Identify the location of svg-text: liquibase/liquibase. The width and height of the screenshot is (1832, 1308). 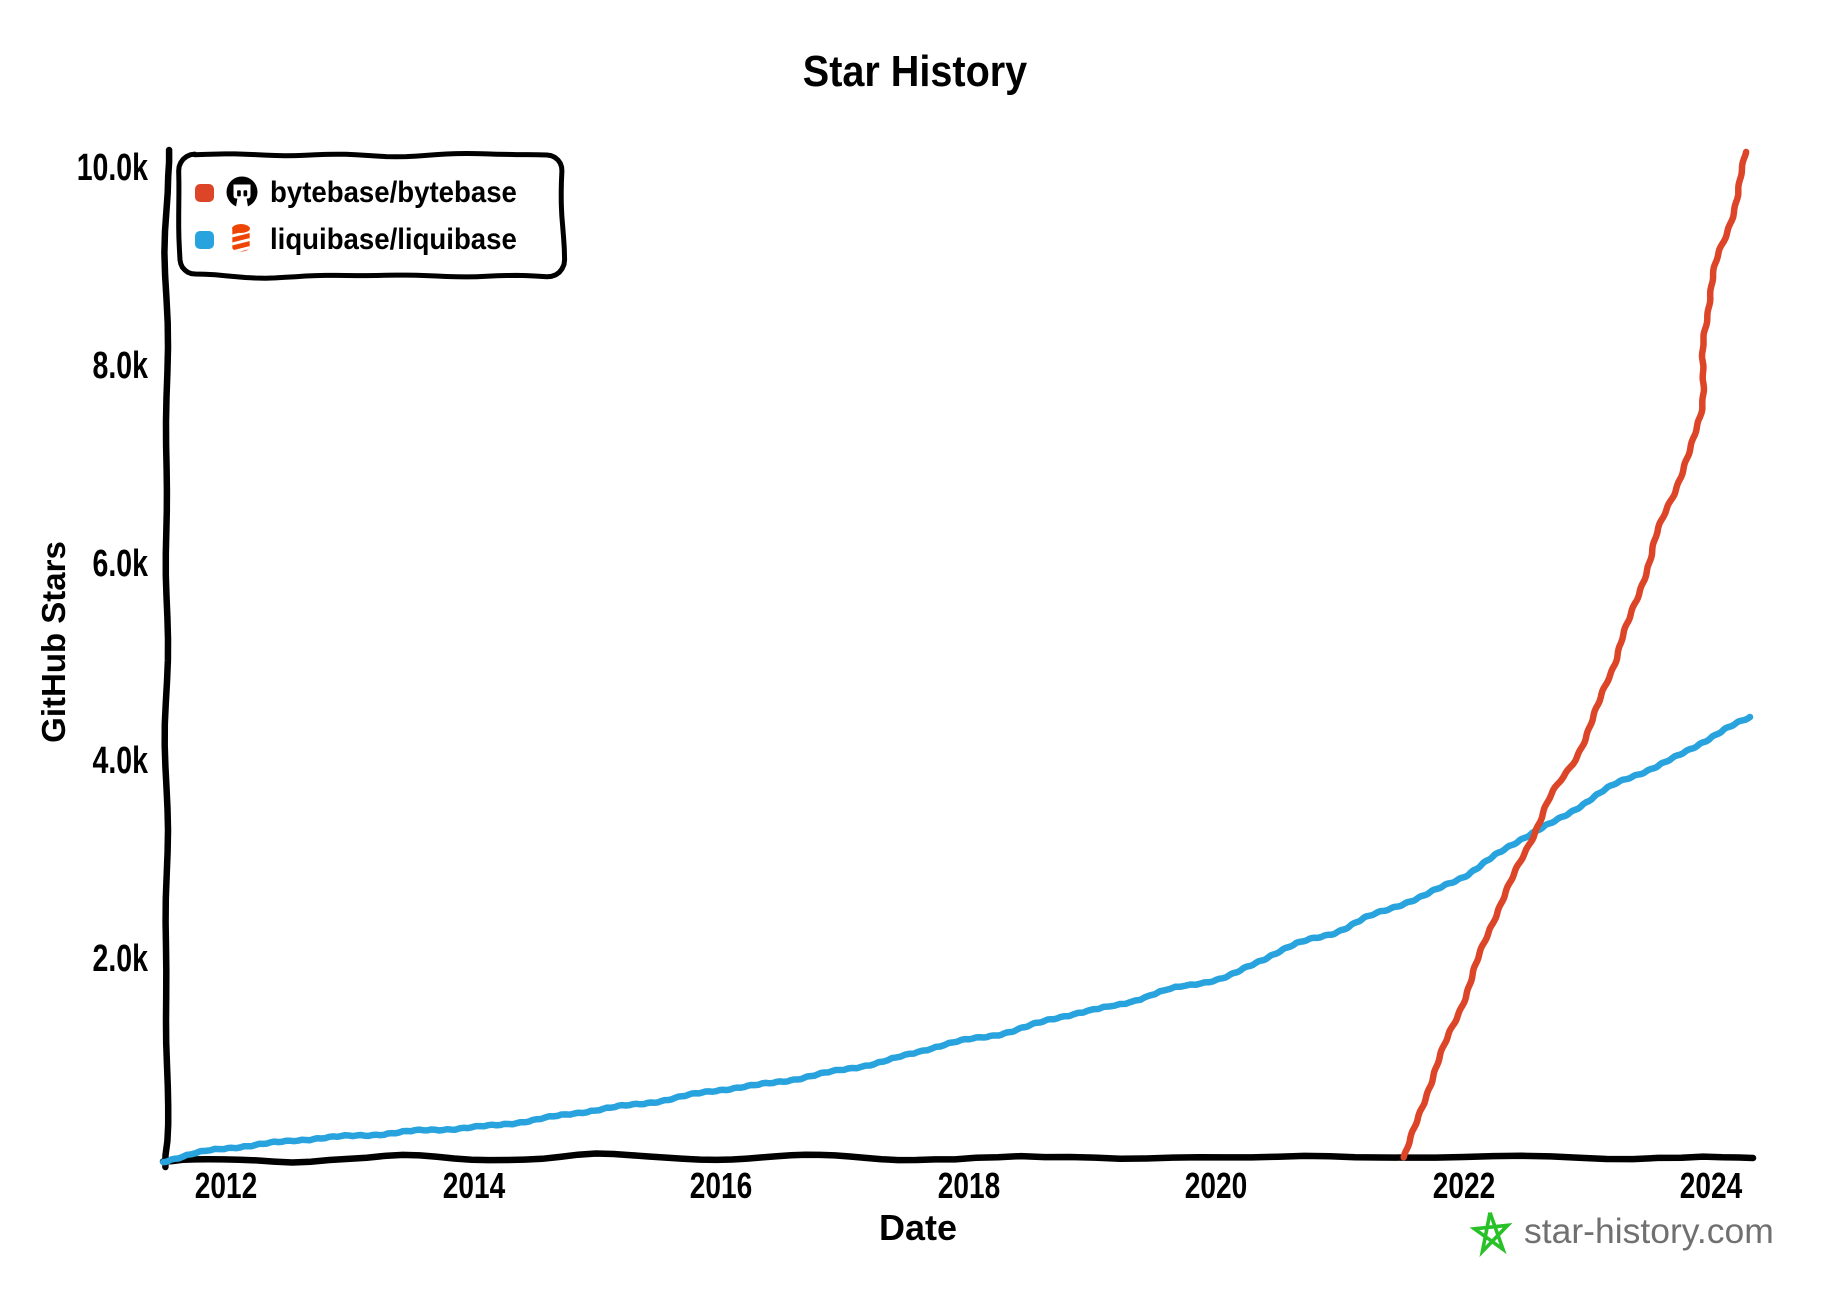
(393, 239).